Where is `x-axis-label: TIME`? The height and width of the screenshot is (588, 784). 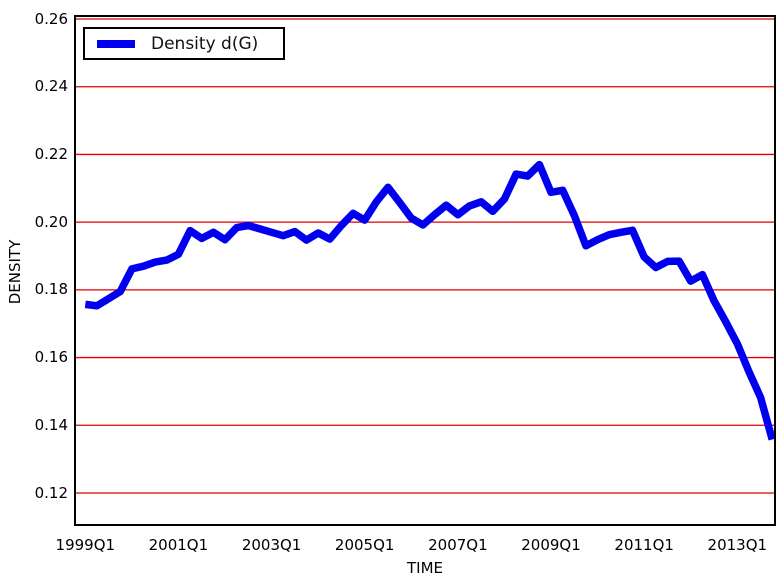
x-axis-label: TIME is located at coordinates (425, 568).